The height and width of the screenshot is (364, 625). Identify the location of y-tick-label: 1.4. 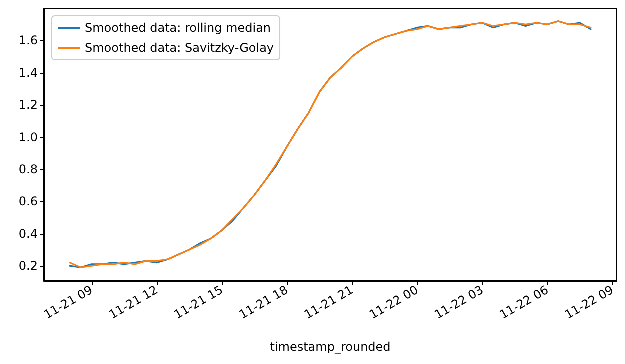
(28, 73).